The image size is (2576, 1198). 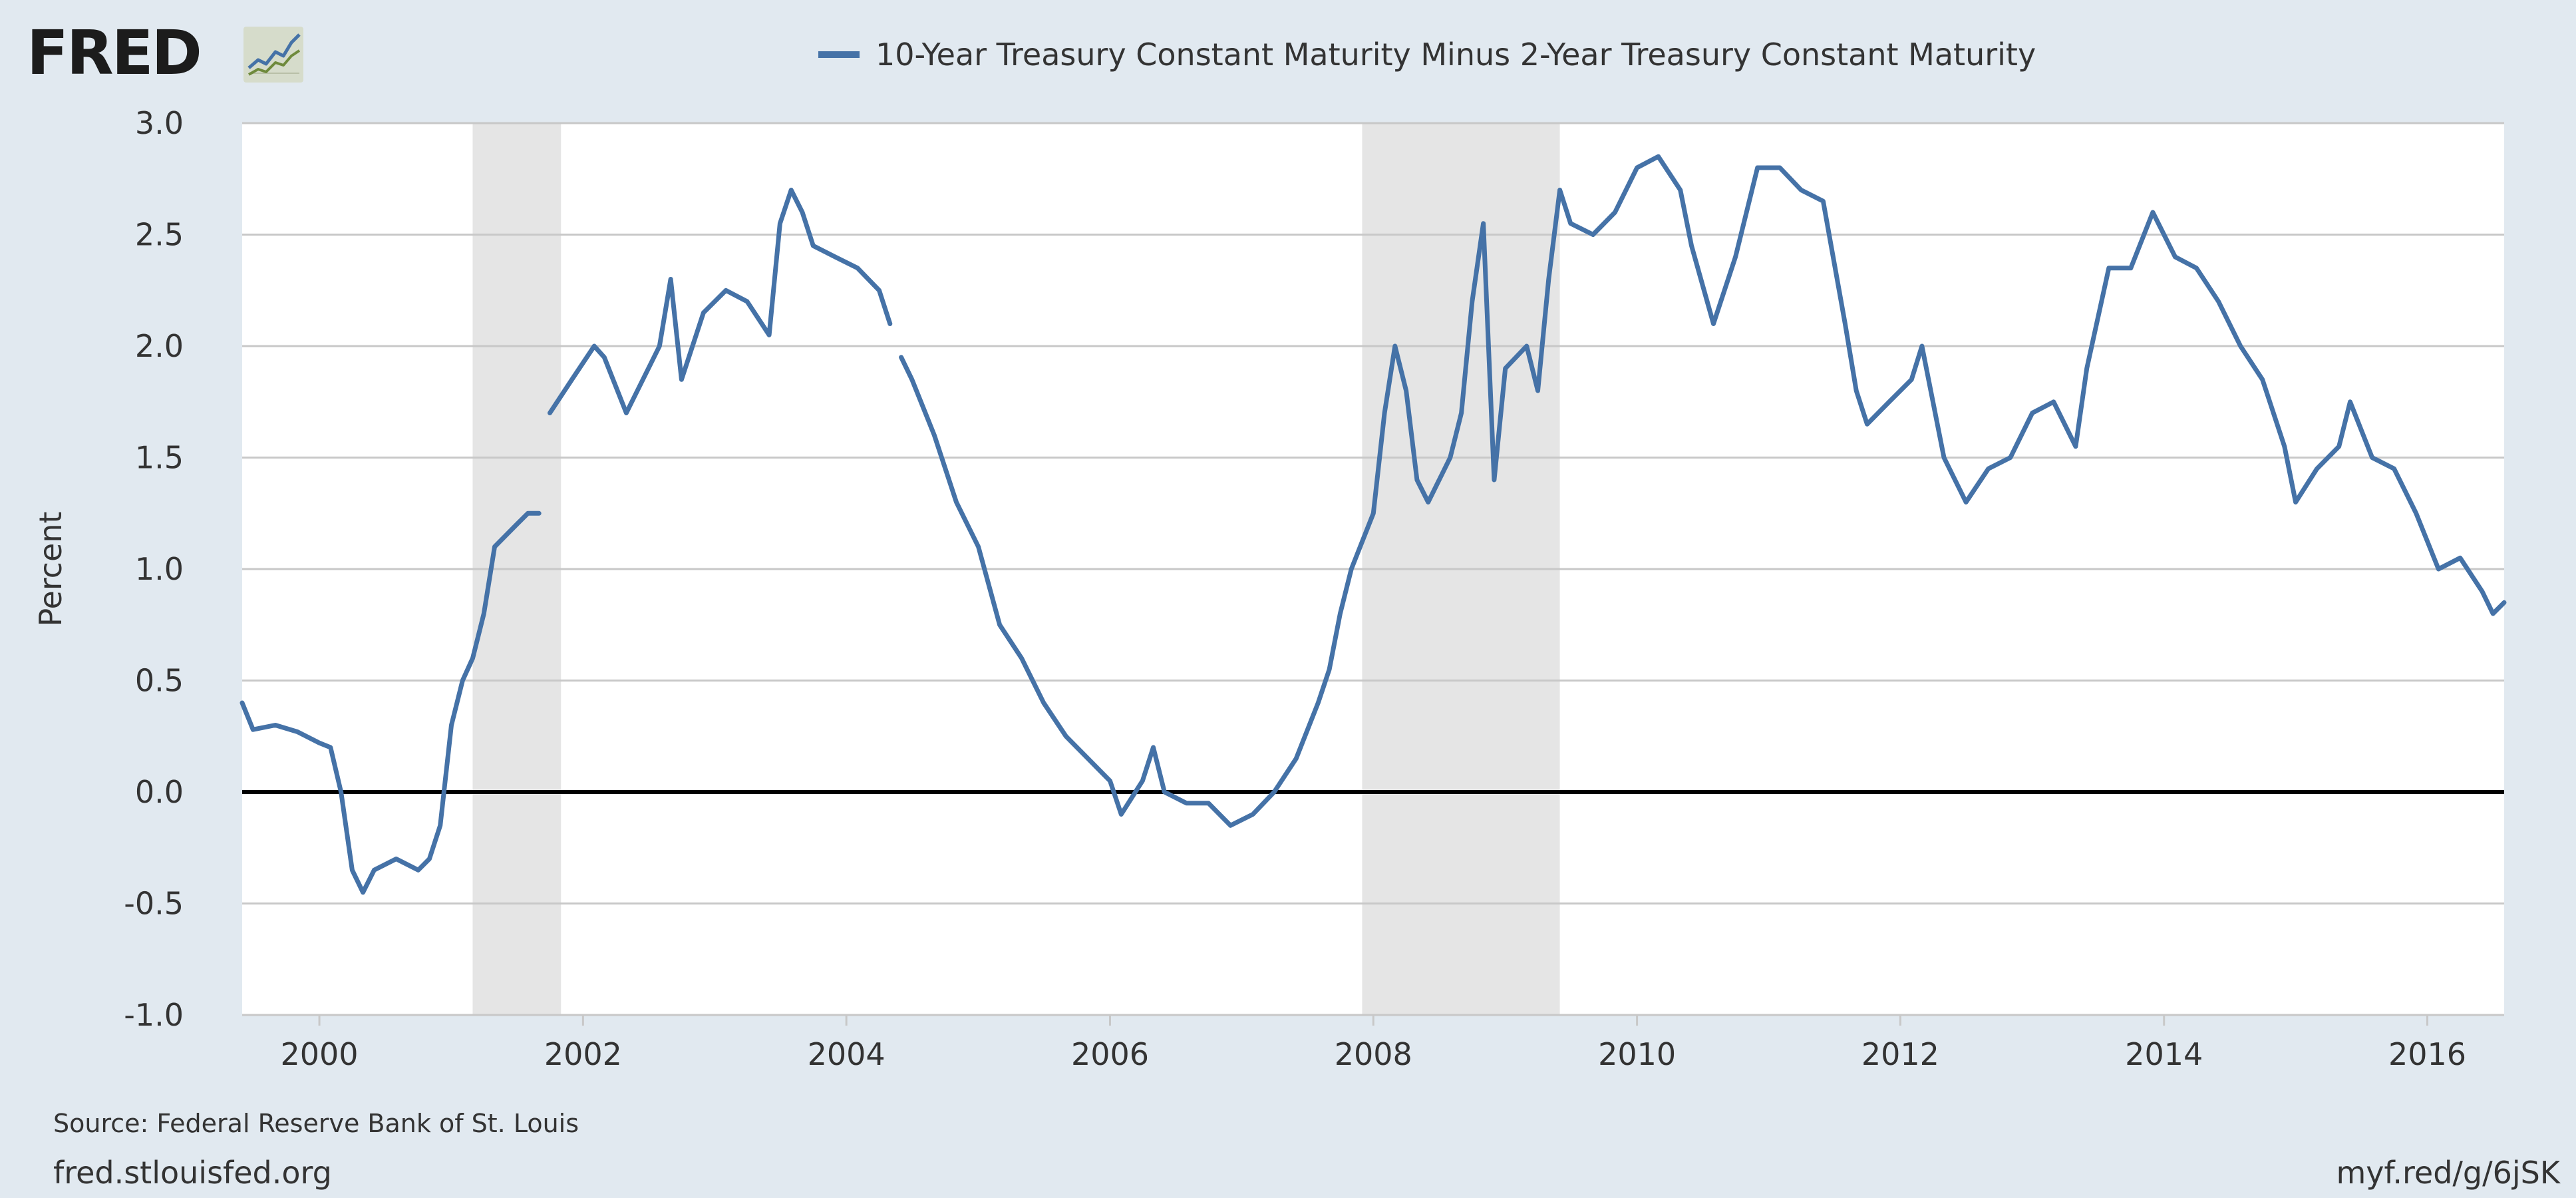 I want to click on y-tick-label: 0.5, so click(x=159, y=681).